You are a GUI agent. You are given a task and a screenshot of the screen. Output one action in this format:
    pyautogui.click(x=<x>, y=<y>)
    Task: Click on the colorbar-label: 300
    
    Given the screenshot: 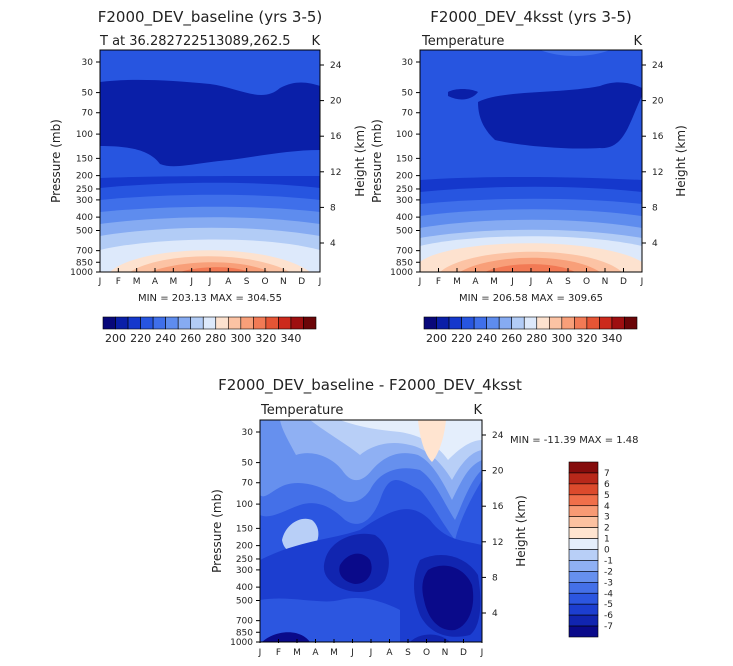 What is the action you would take?
    pyautogui.click(x=561, y=338)
    